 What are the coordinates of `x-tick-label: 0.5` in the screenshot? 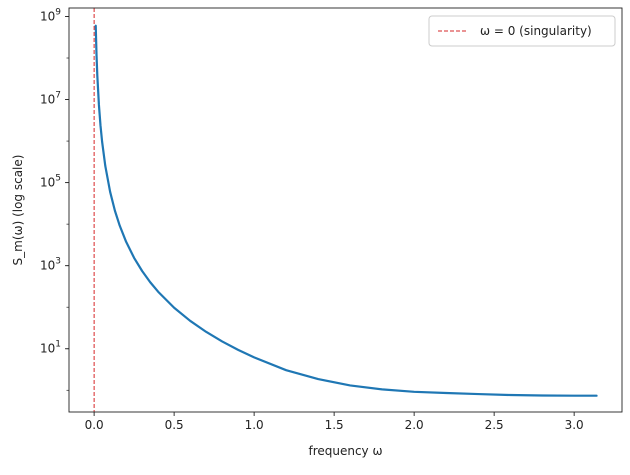 It's located at (174, 425).